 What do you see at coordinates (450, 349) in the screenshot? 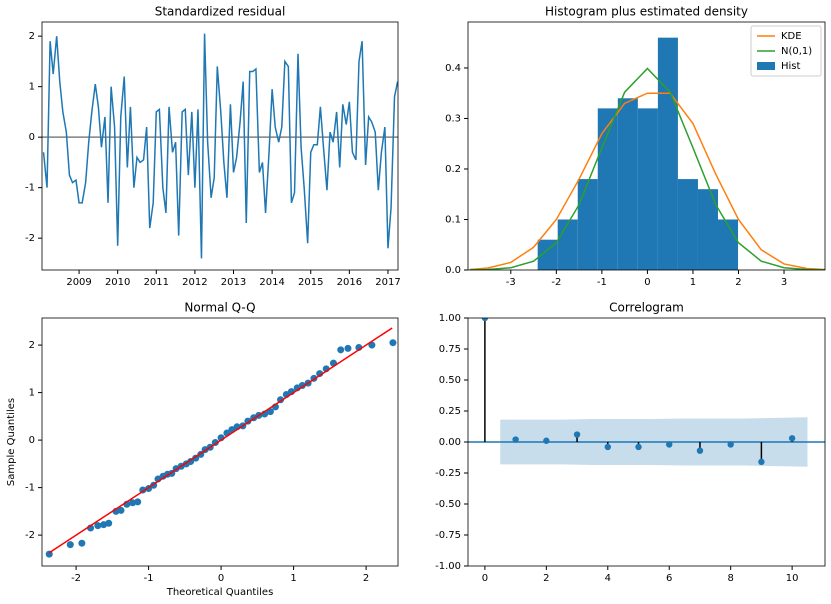
I see `y-tick-label: 0.75` at bounding box center [450, 349].